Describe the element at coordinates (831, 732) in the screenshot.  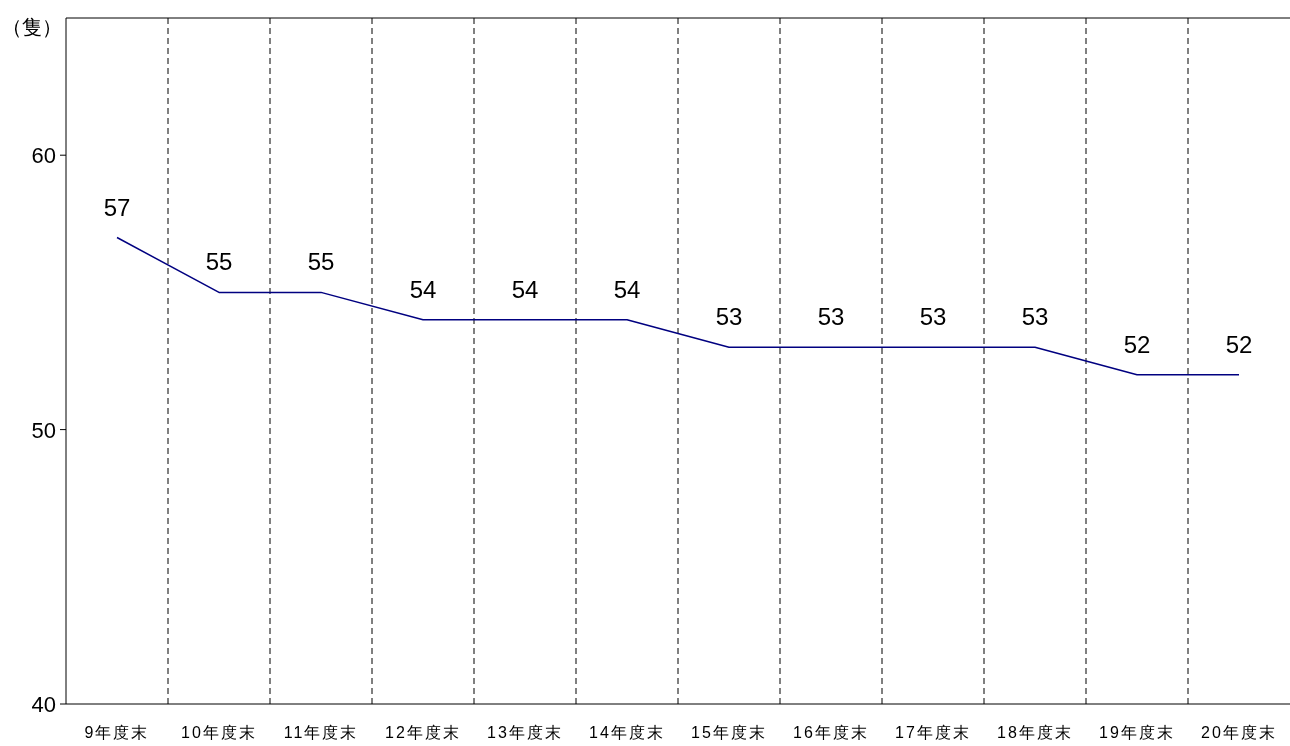
I see `x-tick-label: 16年度末` at that location.